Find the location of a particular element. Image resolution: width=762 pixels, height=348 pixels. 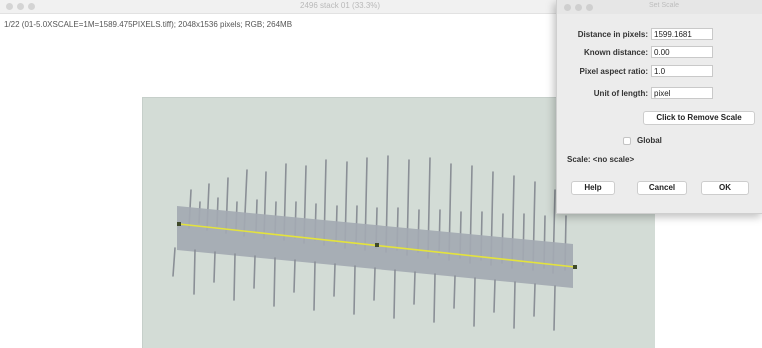

pixel-aspect-ratio-field: 1.0 is located at coordinates (682, 71).